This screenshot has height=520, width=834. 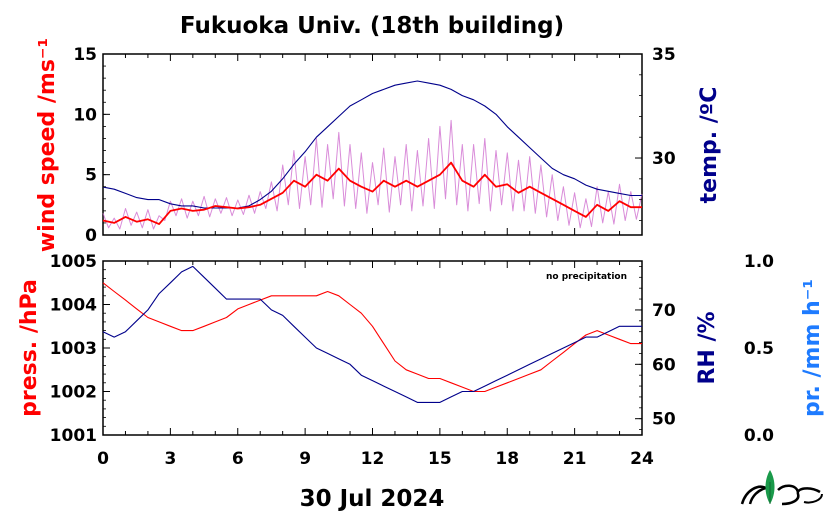 I want to click on pressure-axis-label: press. /hPa, so click(x=29, y=348).